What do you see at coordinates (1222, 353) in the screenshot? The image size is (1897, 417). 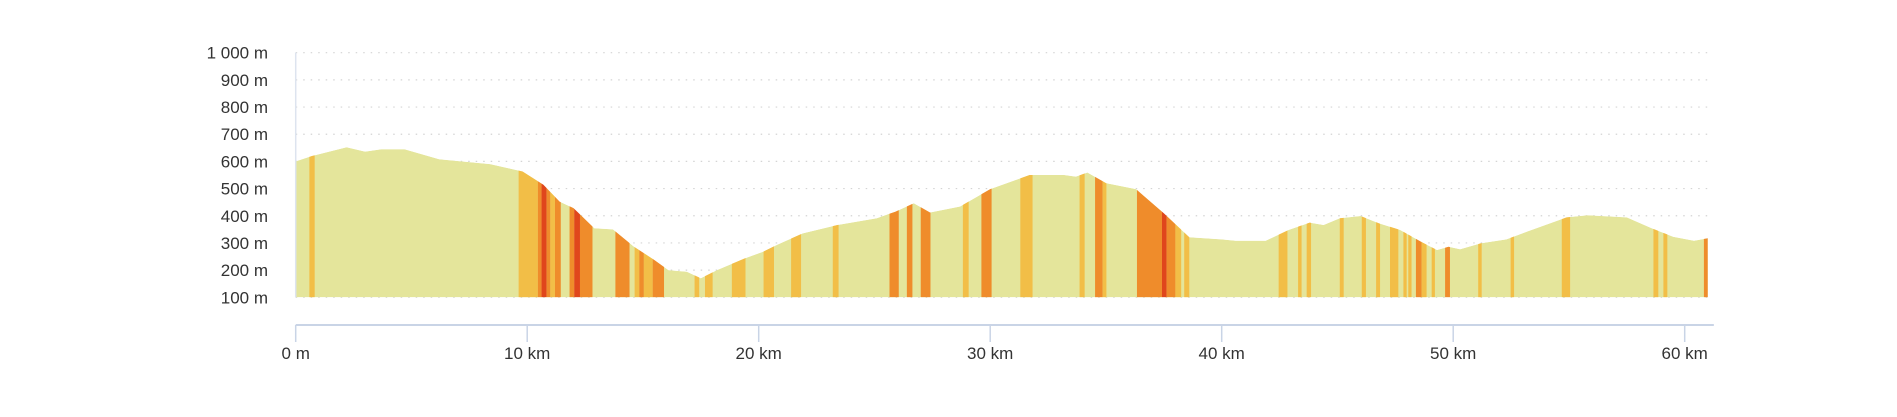 I see `x-tick-label: 40 km` at bounding box center [1222, 353].